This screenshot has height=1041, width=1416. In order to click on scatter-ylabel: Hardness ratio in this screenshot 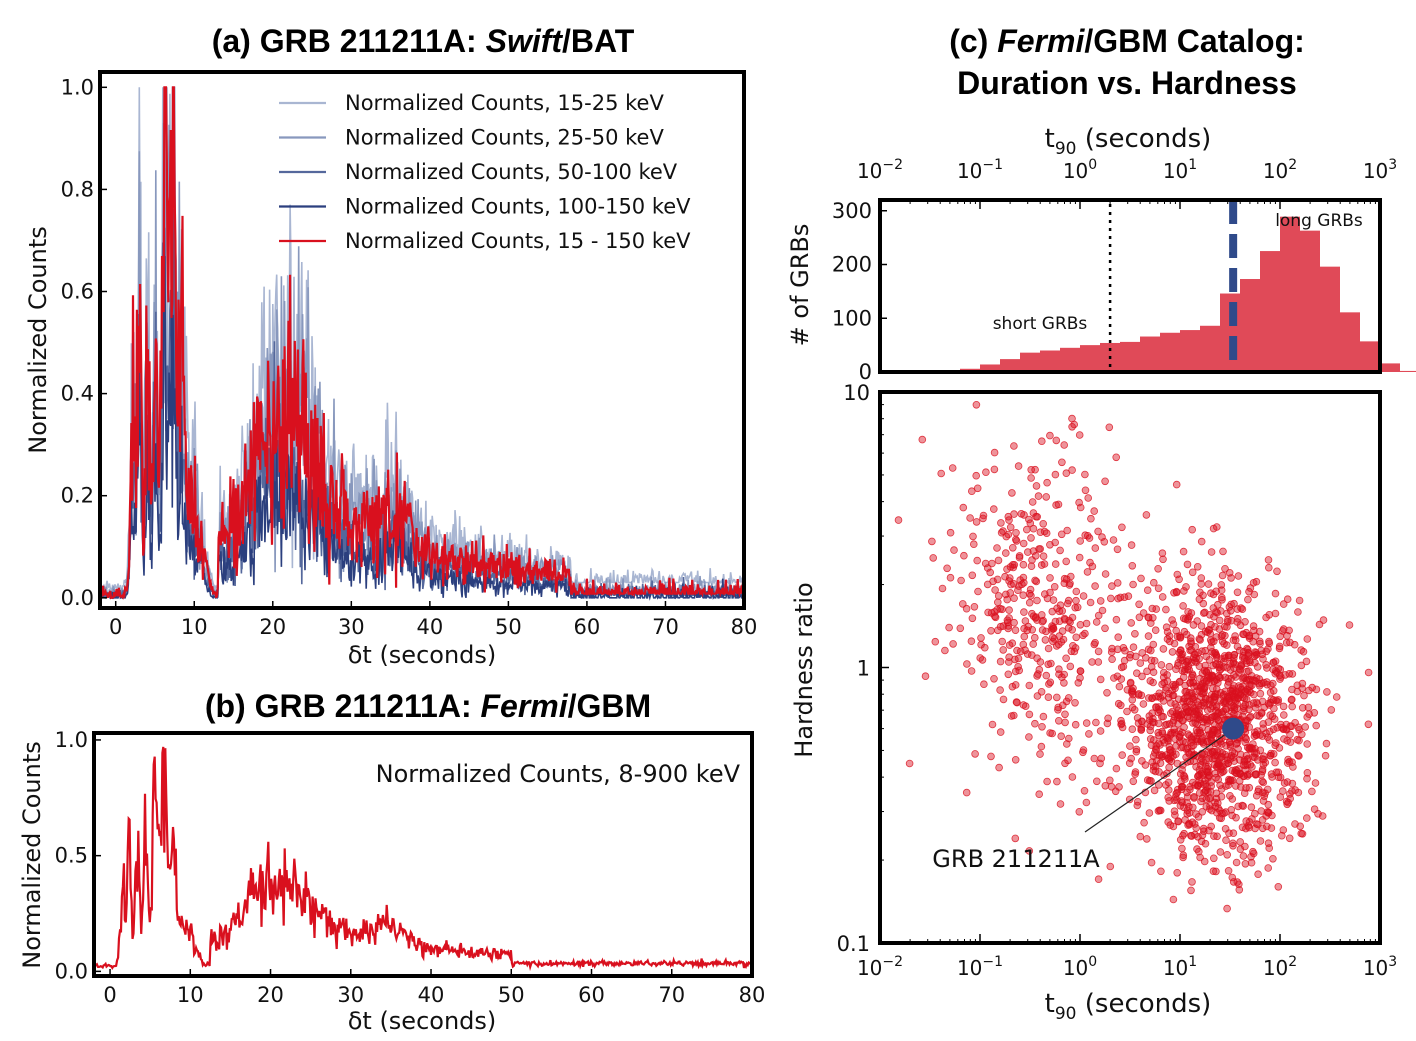, I will do `click(804, 669)`.